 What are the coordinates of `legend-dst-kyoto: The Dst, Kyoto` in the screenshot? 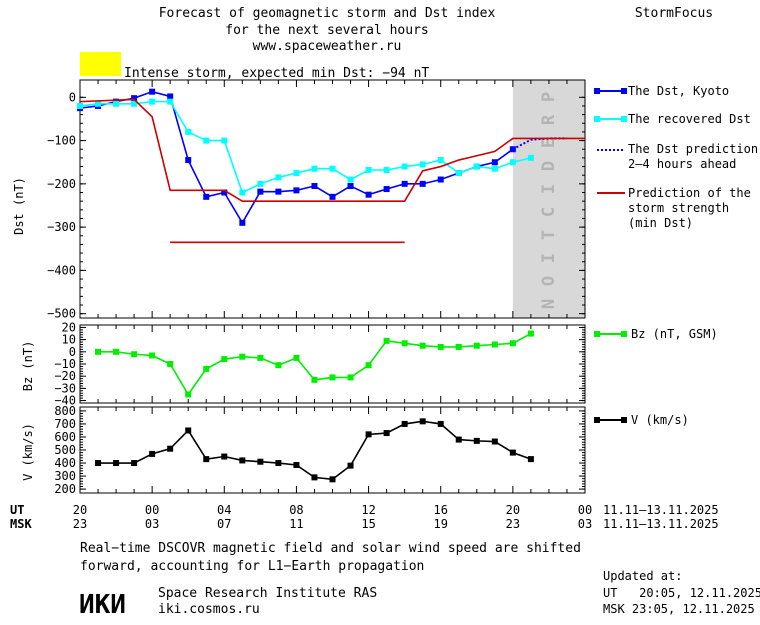 It's located at (661, 91).